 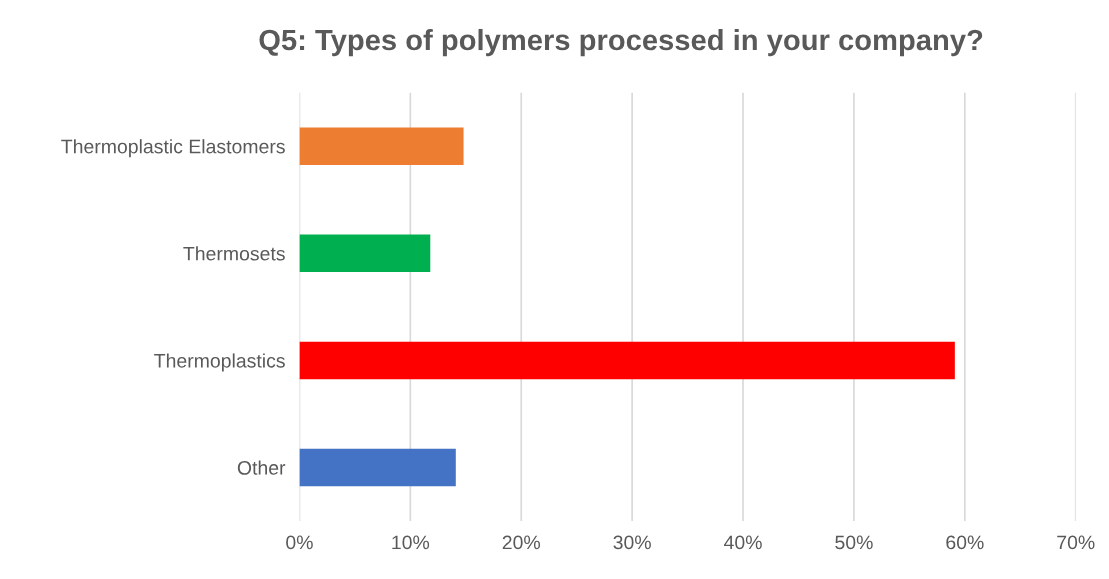 What do you see at coordinates (621, 42) in the screenshot?
I see `chart-title: Q5: Types of polymers processed in your company?` at bounding box center [621, 42].